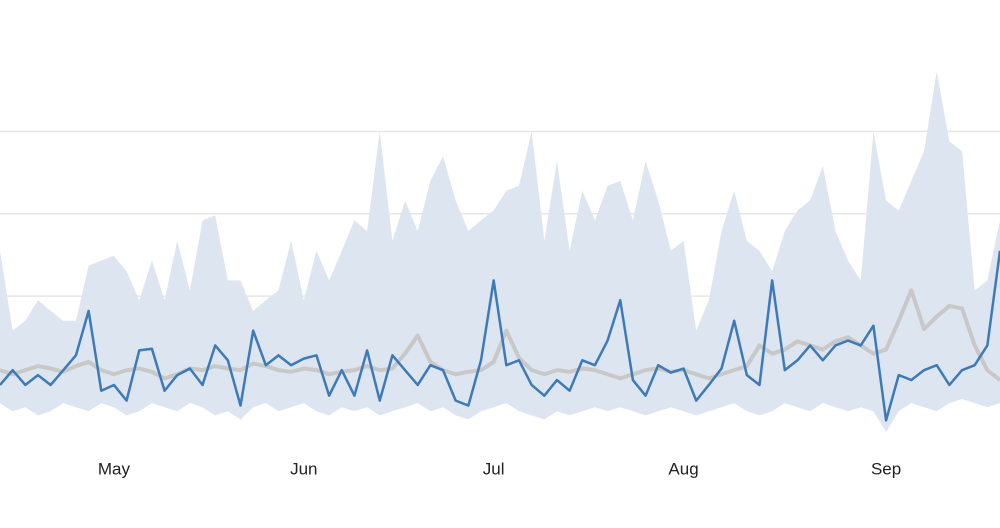  I want to click on x-tick-label: Sep, so click(886, 468).